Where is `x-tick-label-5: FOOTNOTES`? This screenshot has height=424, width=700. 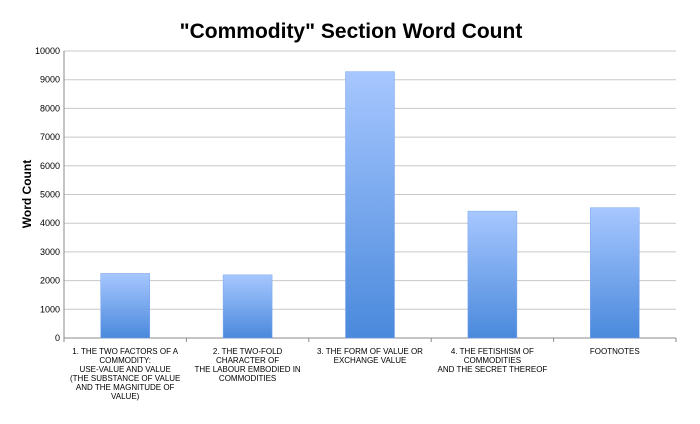
x-tick-label-5: FOOTNOTES is located at coordinates (615, 351).